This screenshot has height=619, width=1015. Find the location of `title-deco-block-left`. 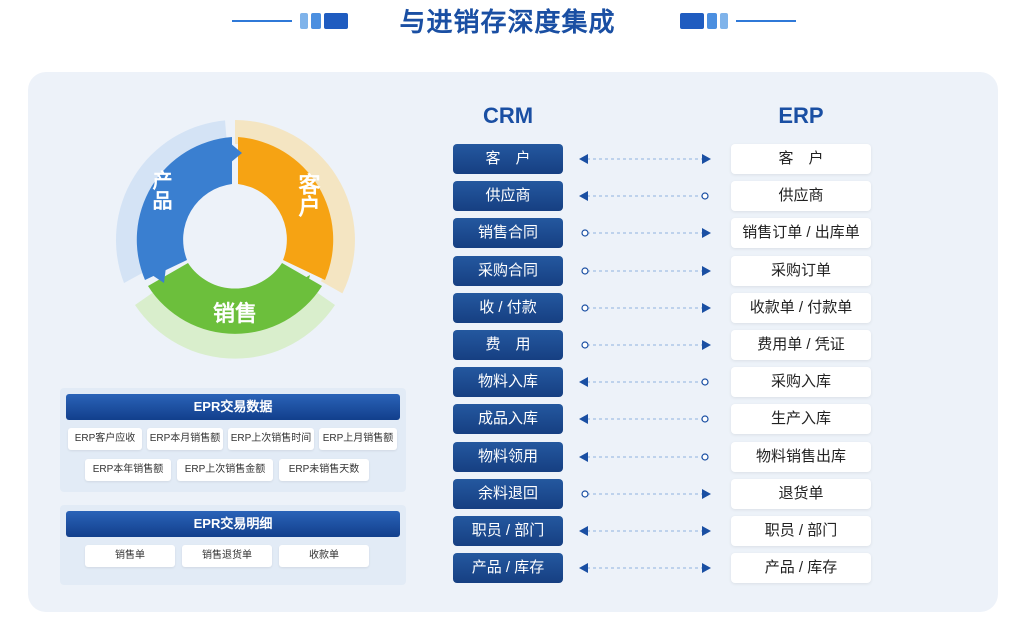

title-deco-block-left is located at coordinates (324, 21).